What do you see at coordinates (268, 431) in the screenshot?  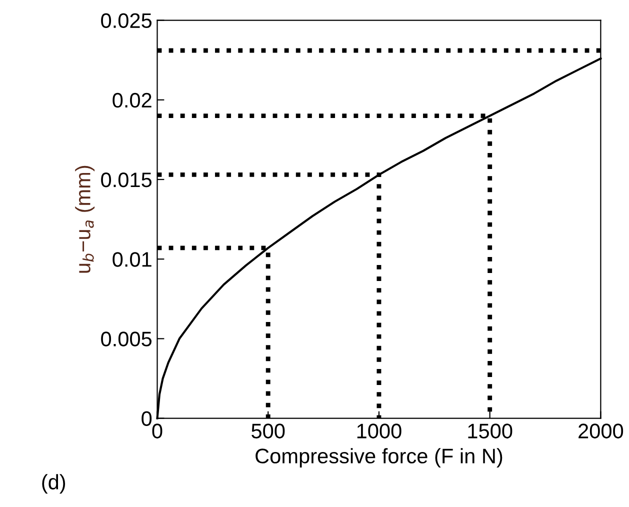 I see `x-tick-label: 500` at bounding box center [268, 431].